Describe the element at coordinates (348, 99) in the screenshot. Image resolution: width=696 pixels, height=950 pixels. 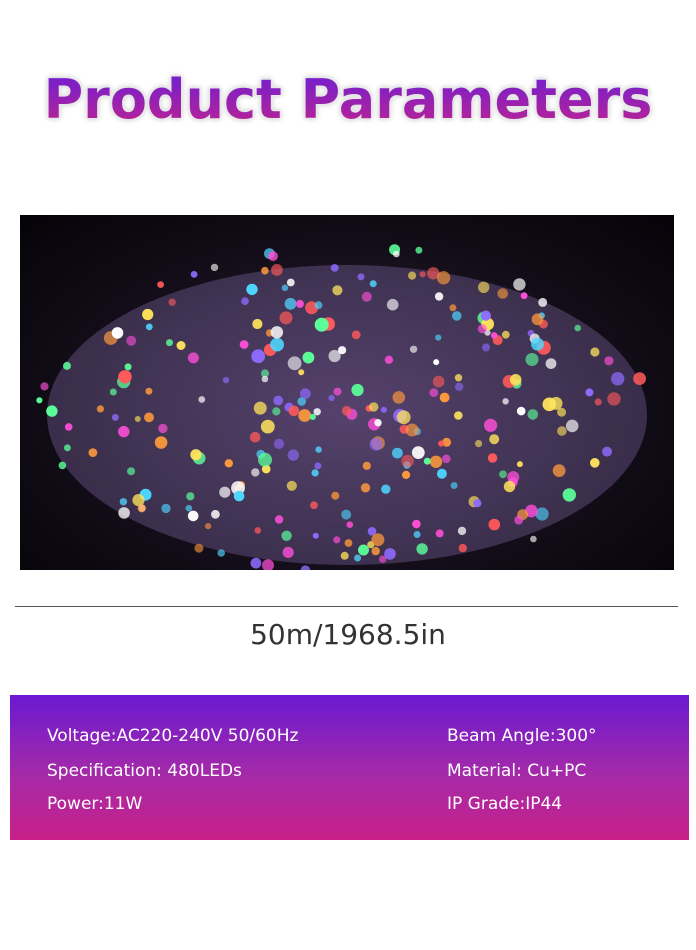
I see `page-title: Product Parameters` at that location.